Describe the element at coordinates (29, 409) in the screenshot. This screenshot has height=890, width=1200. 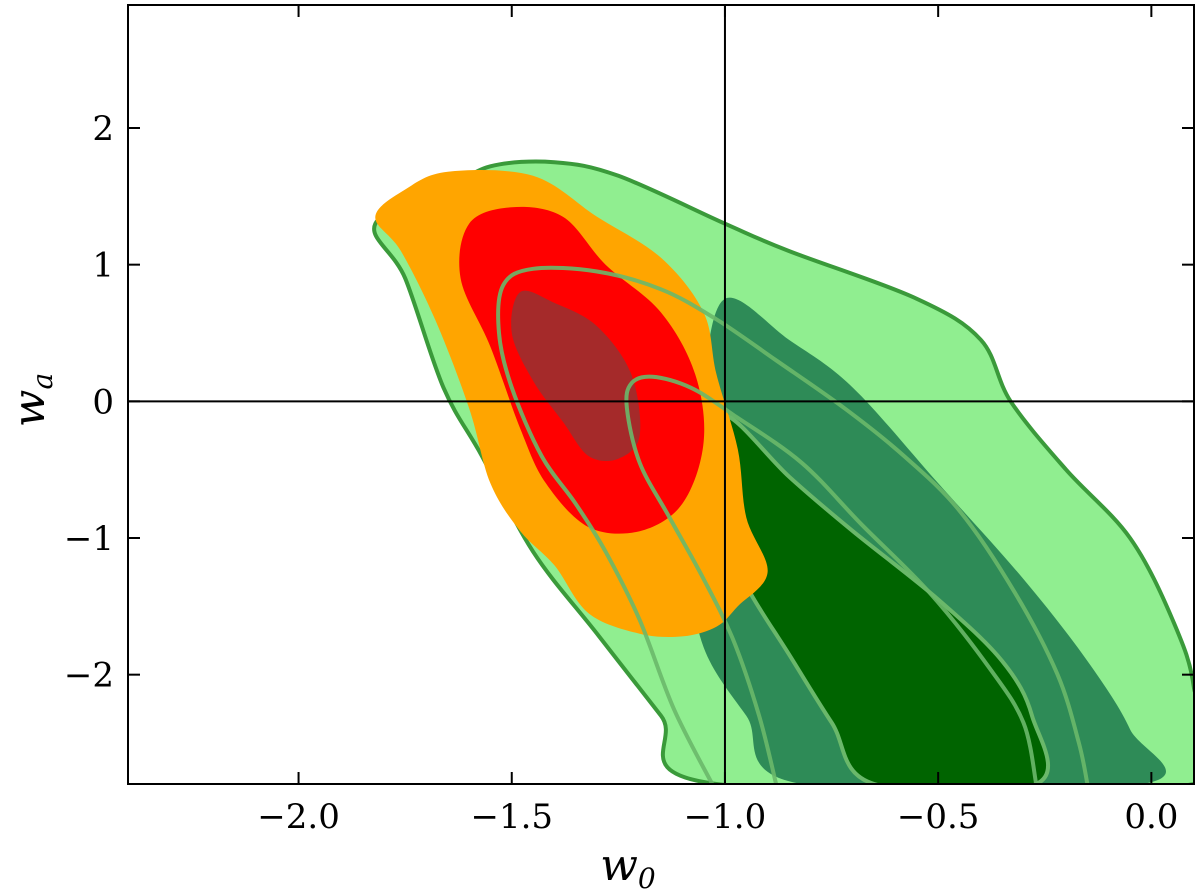
I see `y-axis-title-main: w` at that location.